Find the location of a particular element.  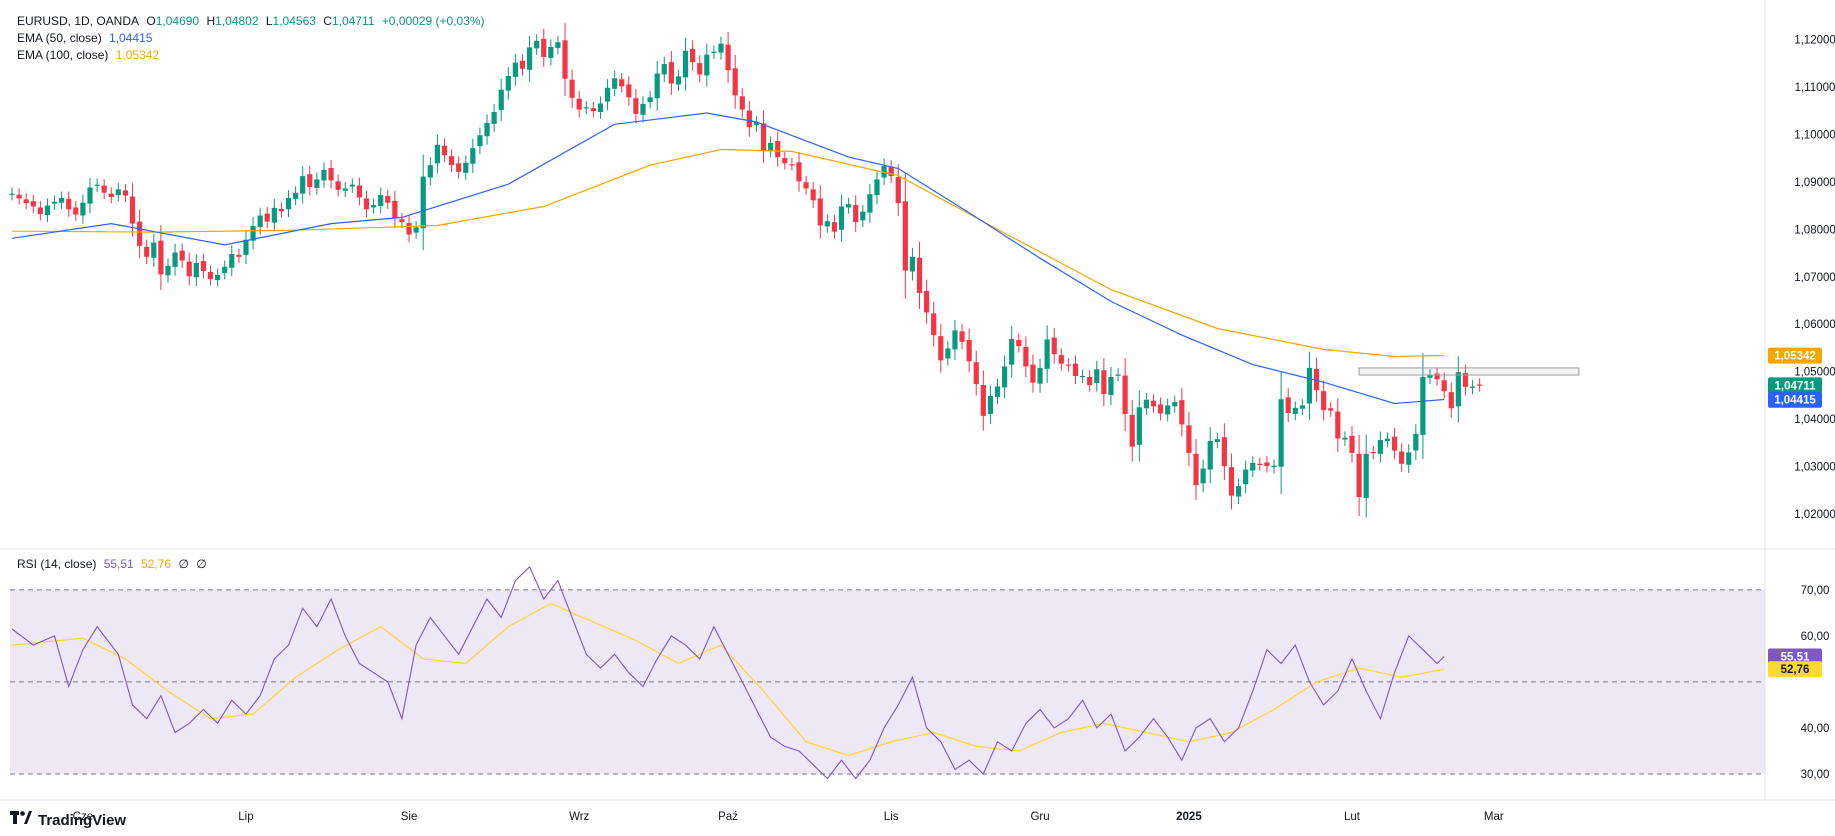

tradingview-logo: TradingView is located at coordinates (68, 820).